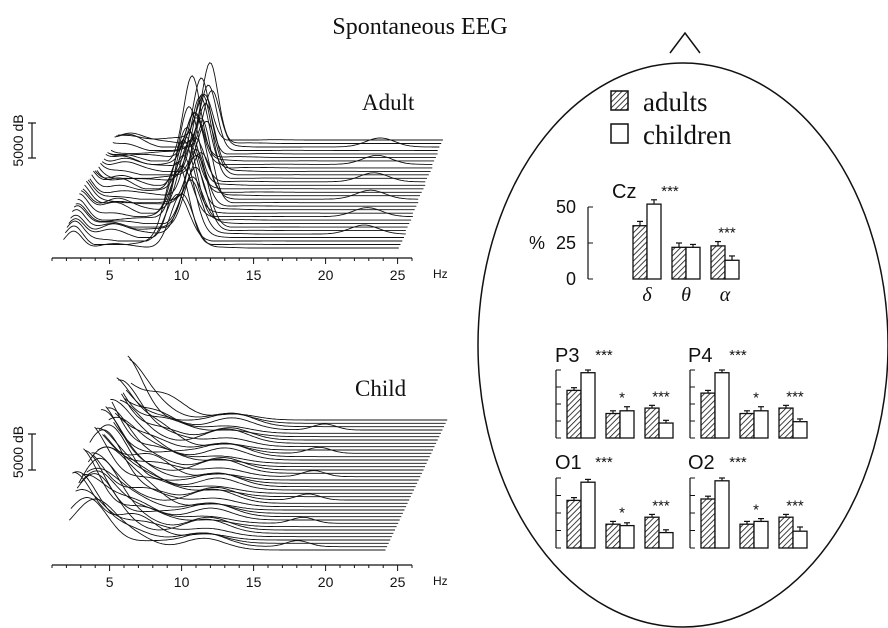  I want to click on panel-label: Cz, so click(624, 192).